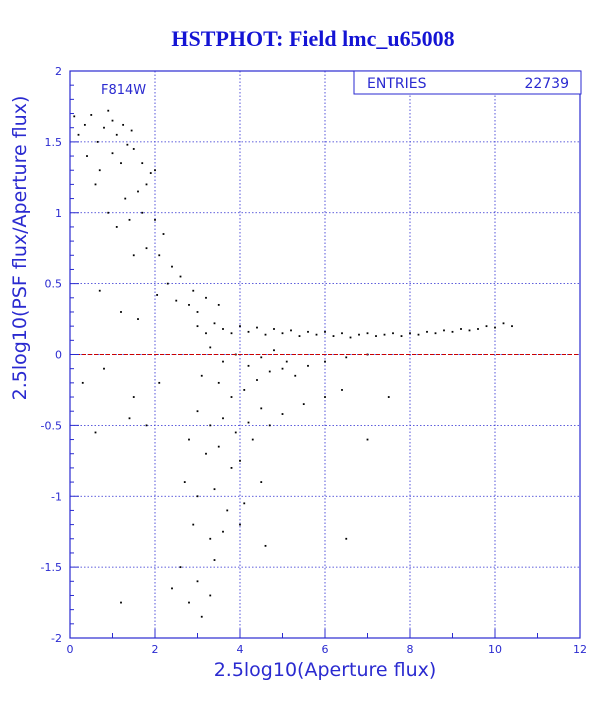 The height and width of the screenshot is (709, 612). What do you see at coordinates (580, 649) in the screenshot?
I see `x-tick-label: 12` at bounding box center [580, 649].